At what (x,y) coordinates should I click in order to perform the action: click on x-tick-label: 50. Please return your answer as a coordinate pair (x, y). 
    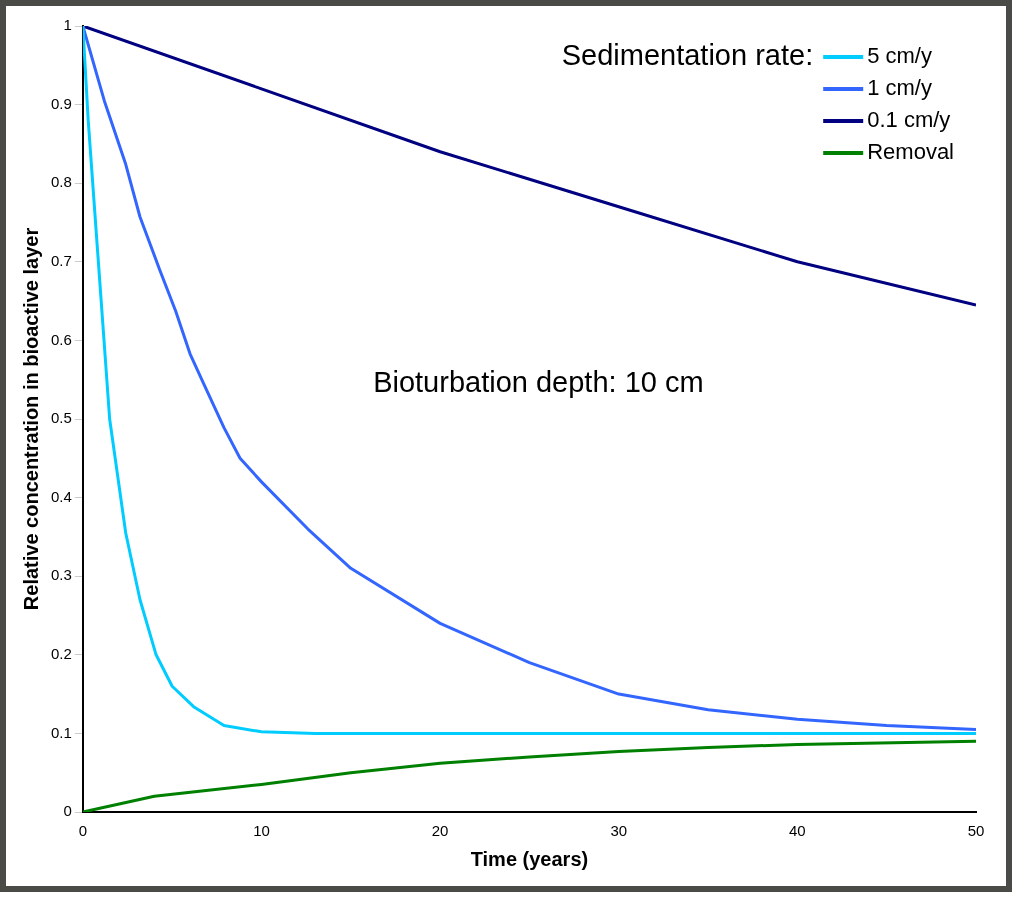
    Looking at the image, I should click on (976, 831).